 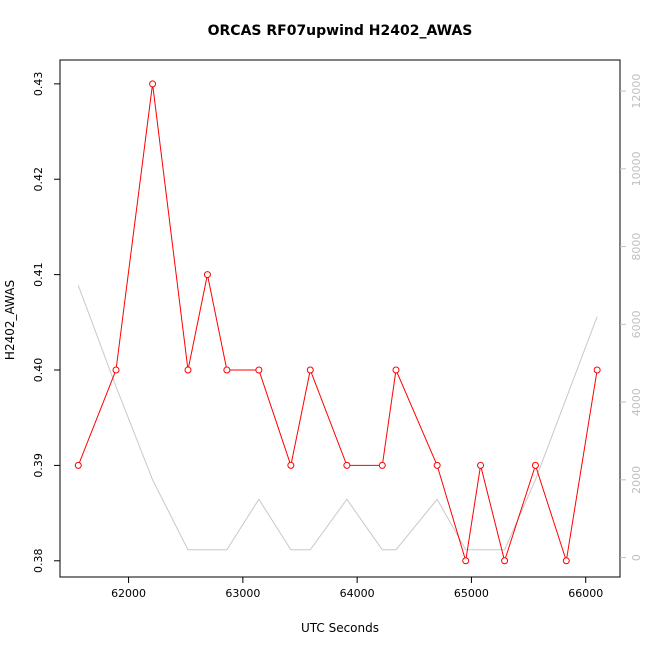 What do you see at coordinates (10, 320) in the screenshot?
I see `y-axis-label: H2402_AWAS` at bounding box center [10, 320].